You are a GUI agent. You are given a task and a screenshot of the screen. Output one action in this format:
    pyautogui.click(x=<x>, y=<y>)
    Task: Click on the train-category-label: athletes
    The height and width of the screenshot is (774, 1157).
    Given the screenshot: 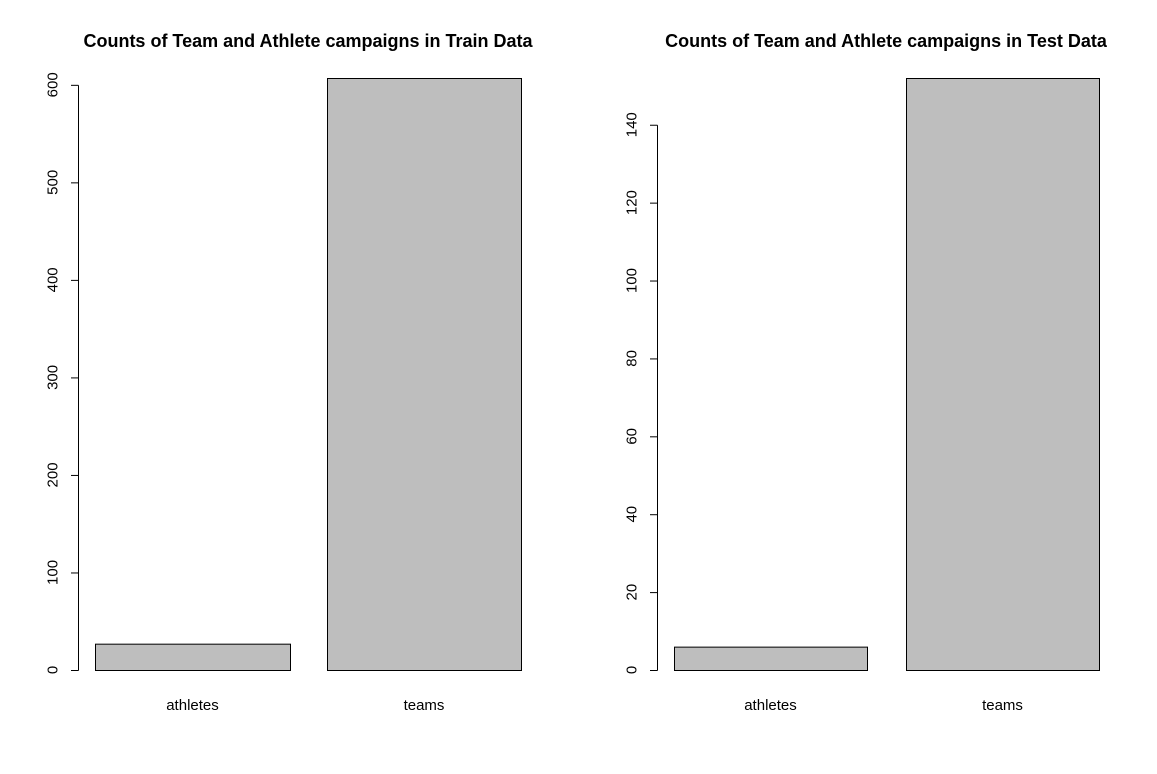 What is the action you would take?
    pyautogui.click(x=192, y=705)
    